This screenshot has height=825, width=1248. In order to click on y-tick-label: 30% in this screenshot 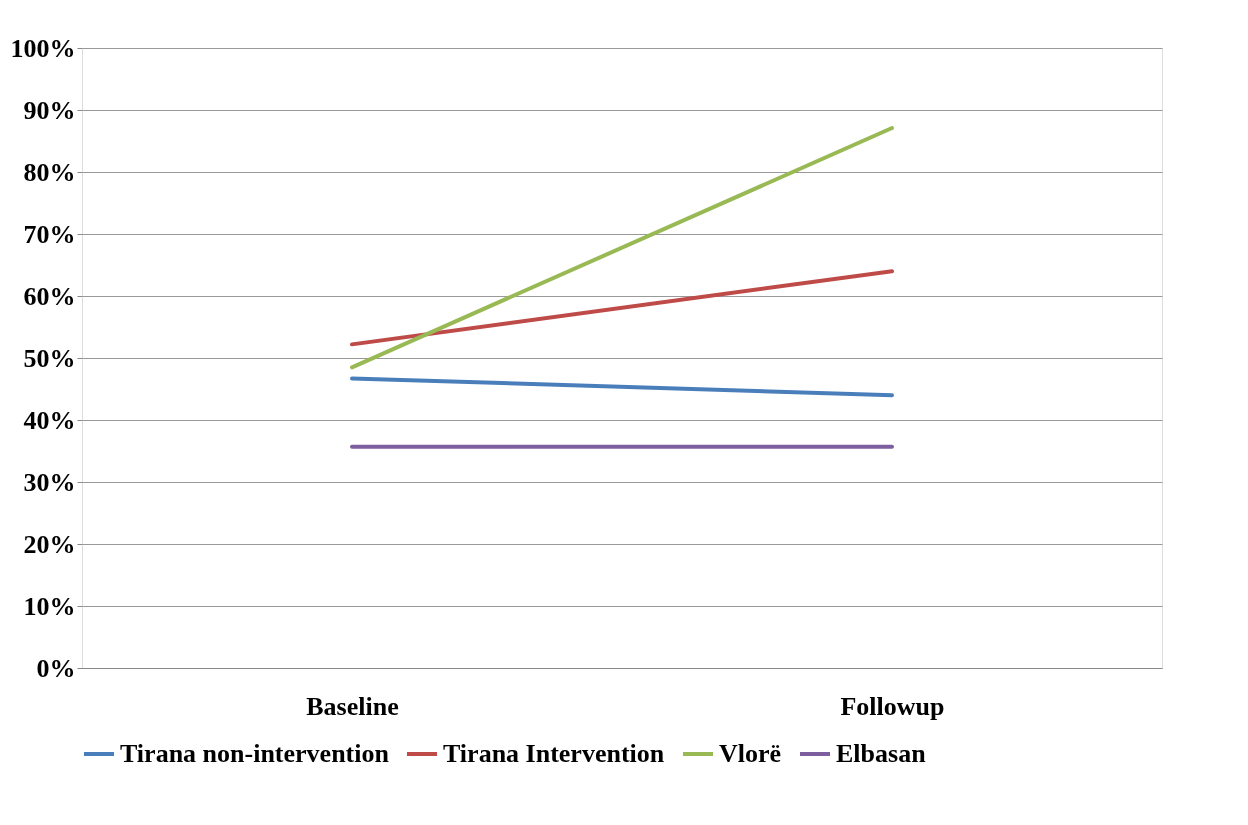, I will do `click(49, 482)`.